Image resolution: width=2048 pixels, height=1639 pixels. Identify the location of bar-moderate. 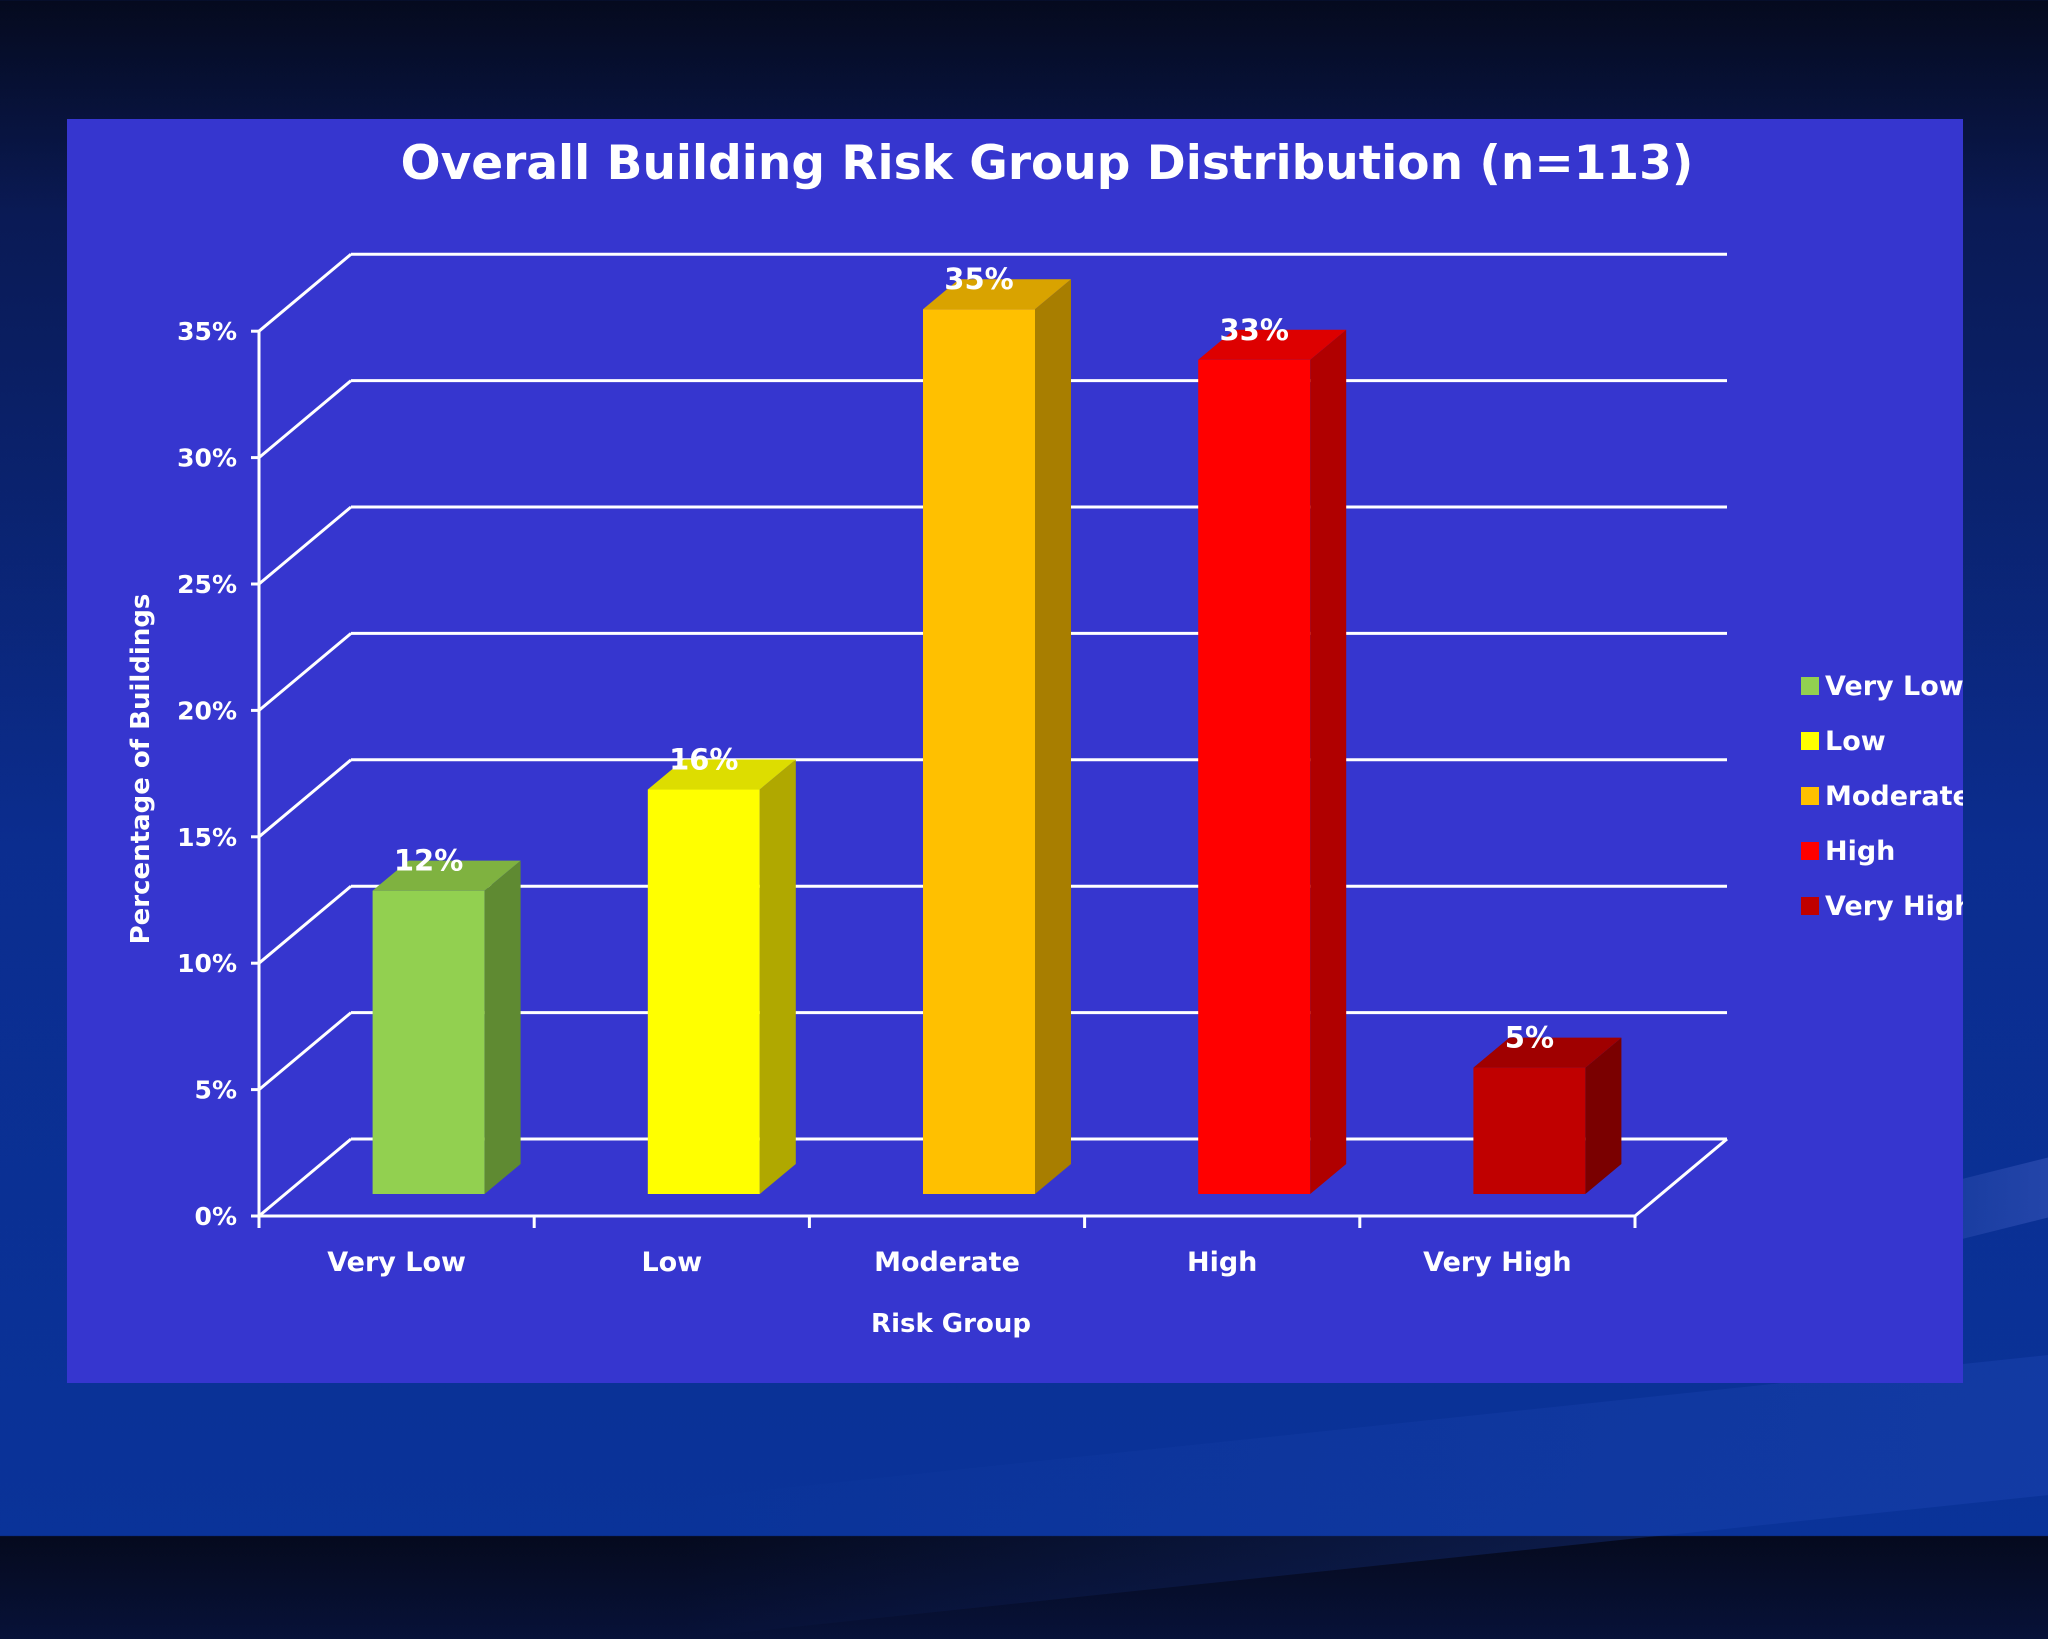
(997, 736).